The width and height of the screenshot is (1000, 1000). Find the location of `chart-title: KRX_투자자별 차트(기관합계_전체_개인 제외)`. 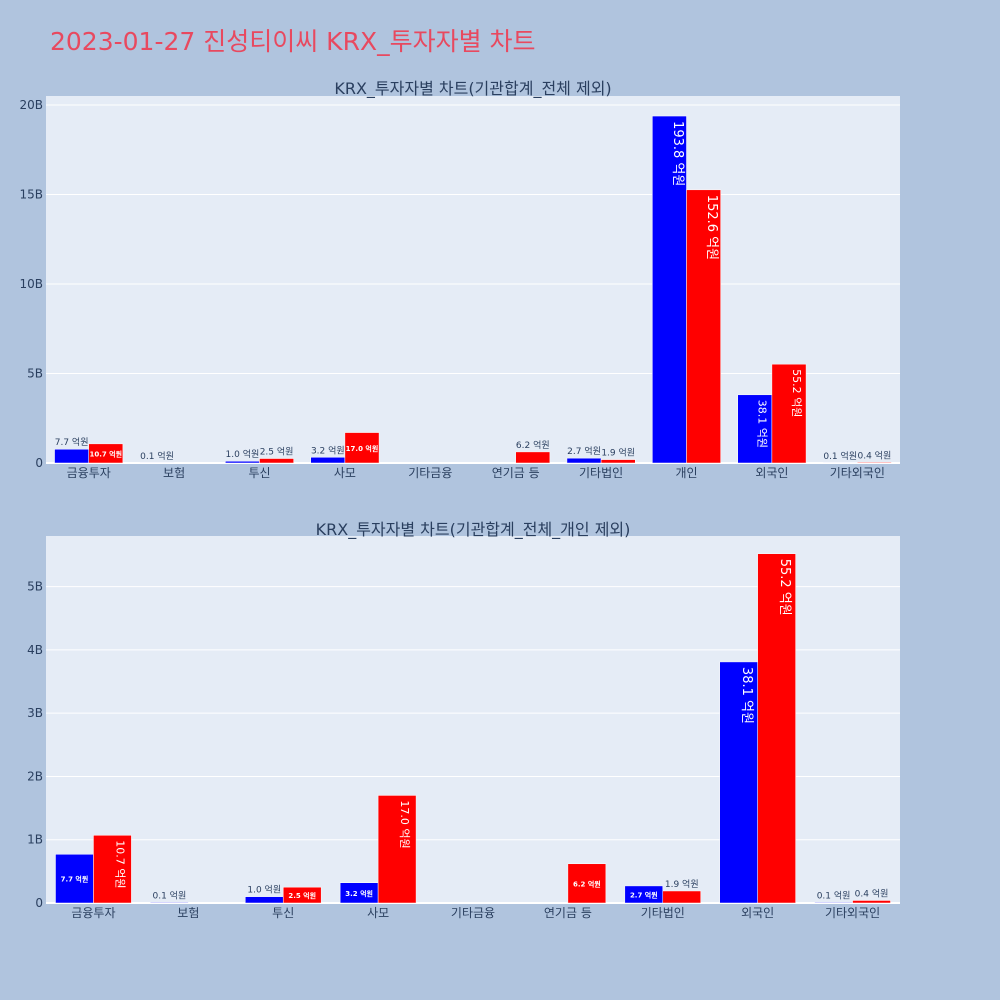

chart-title: KRX_투자자별 차트(기관합계_전체_개인 제외) is located at coordinates (473, 530).